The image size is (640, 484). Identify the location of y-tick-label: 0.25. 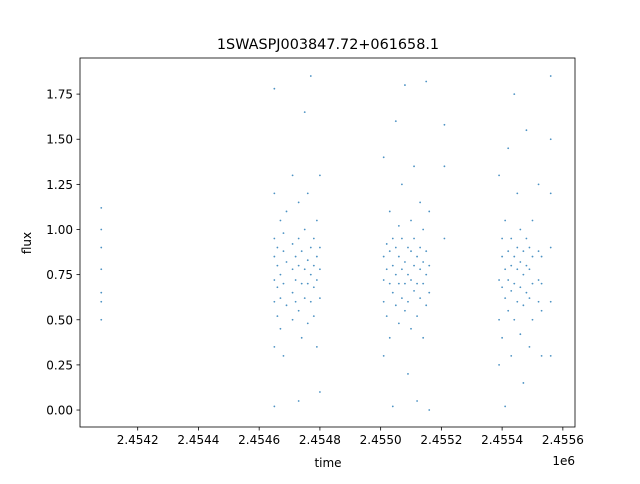
(59, 365).